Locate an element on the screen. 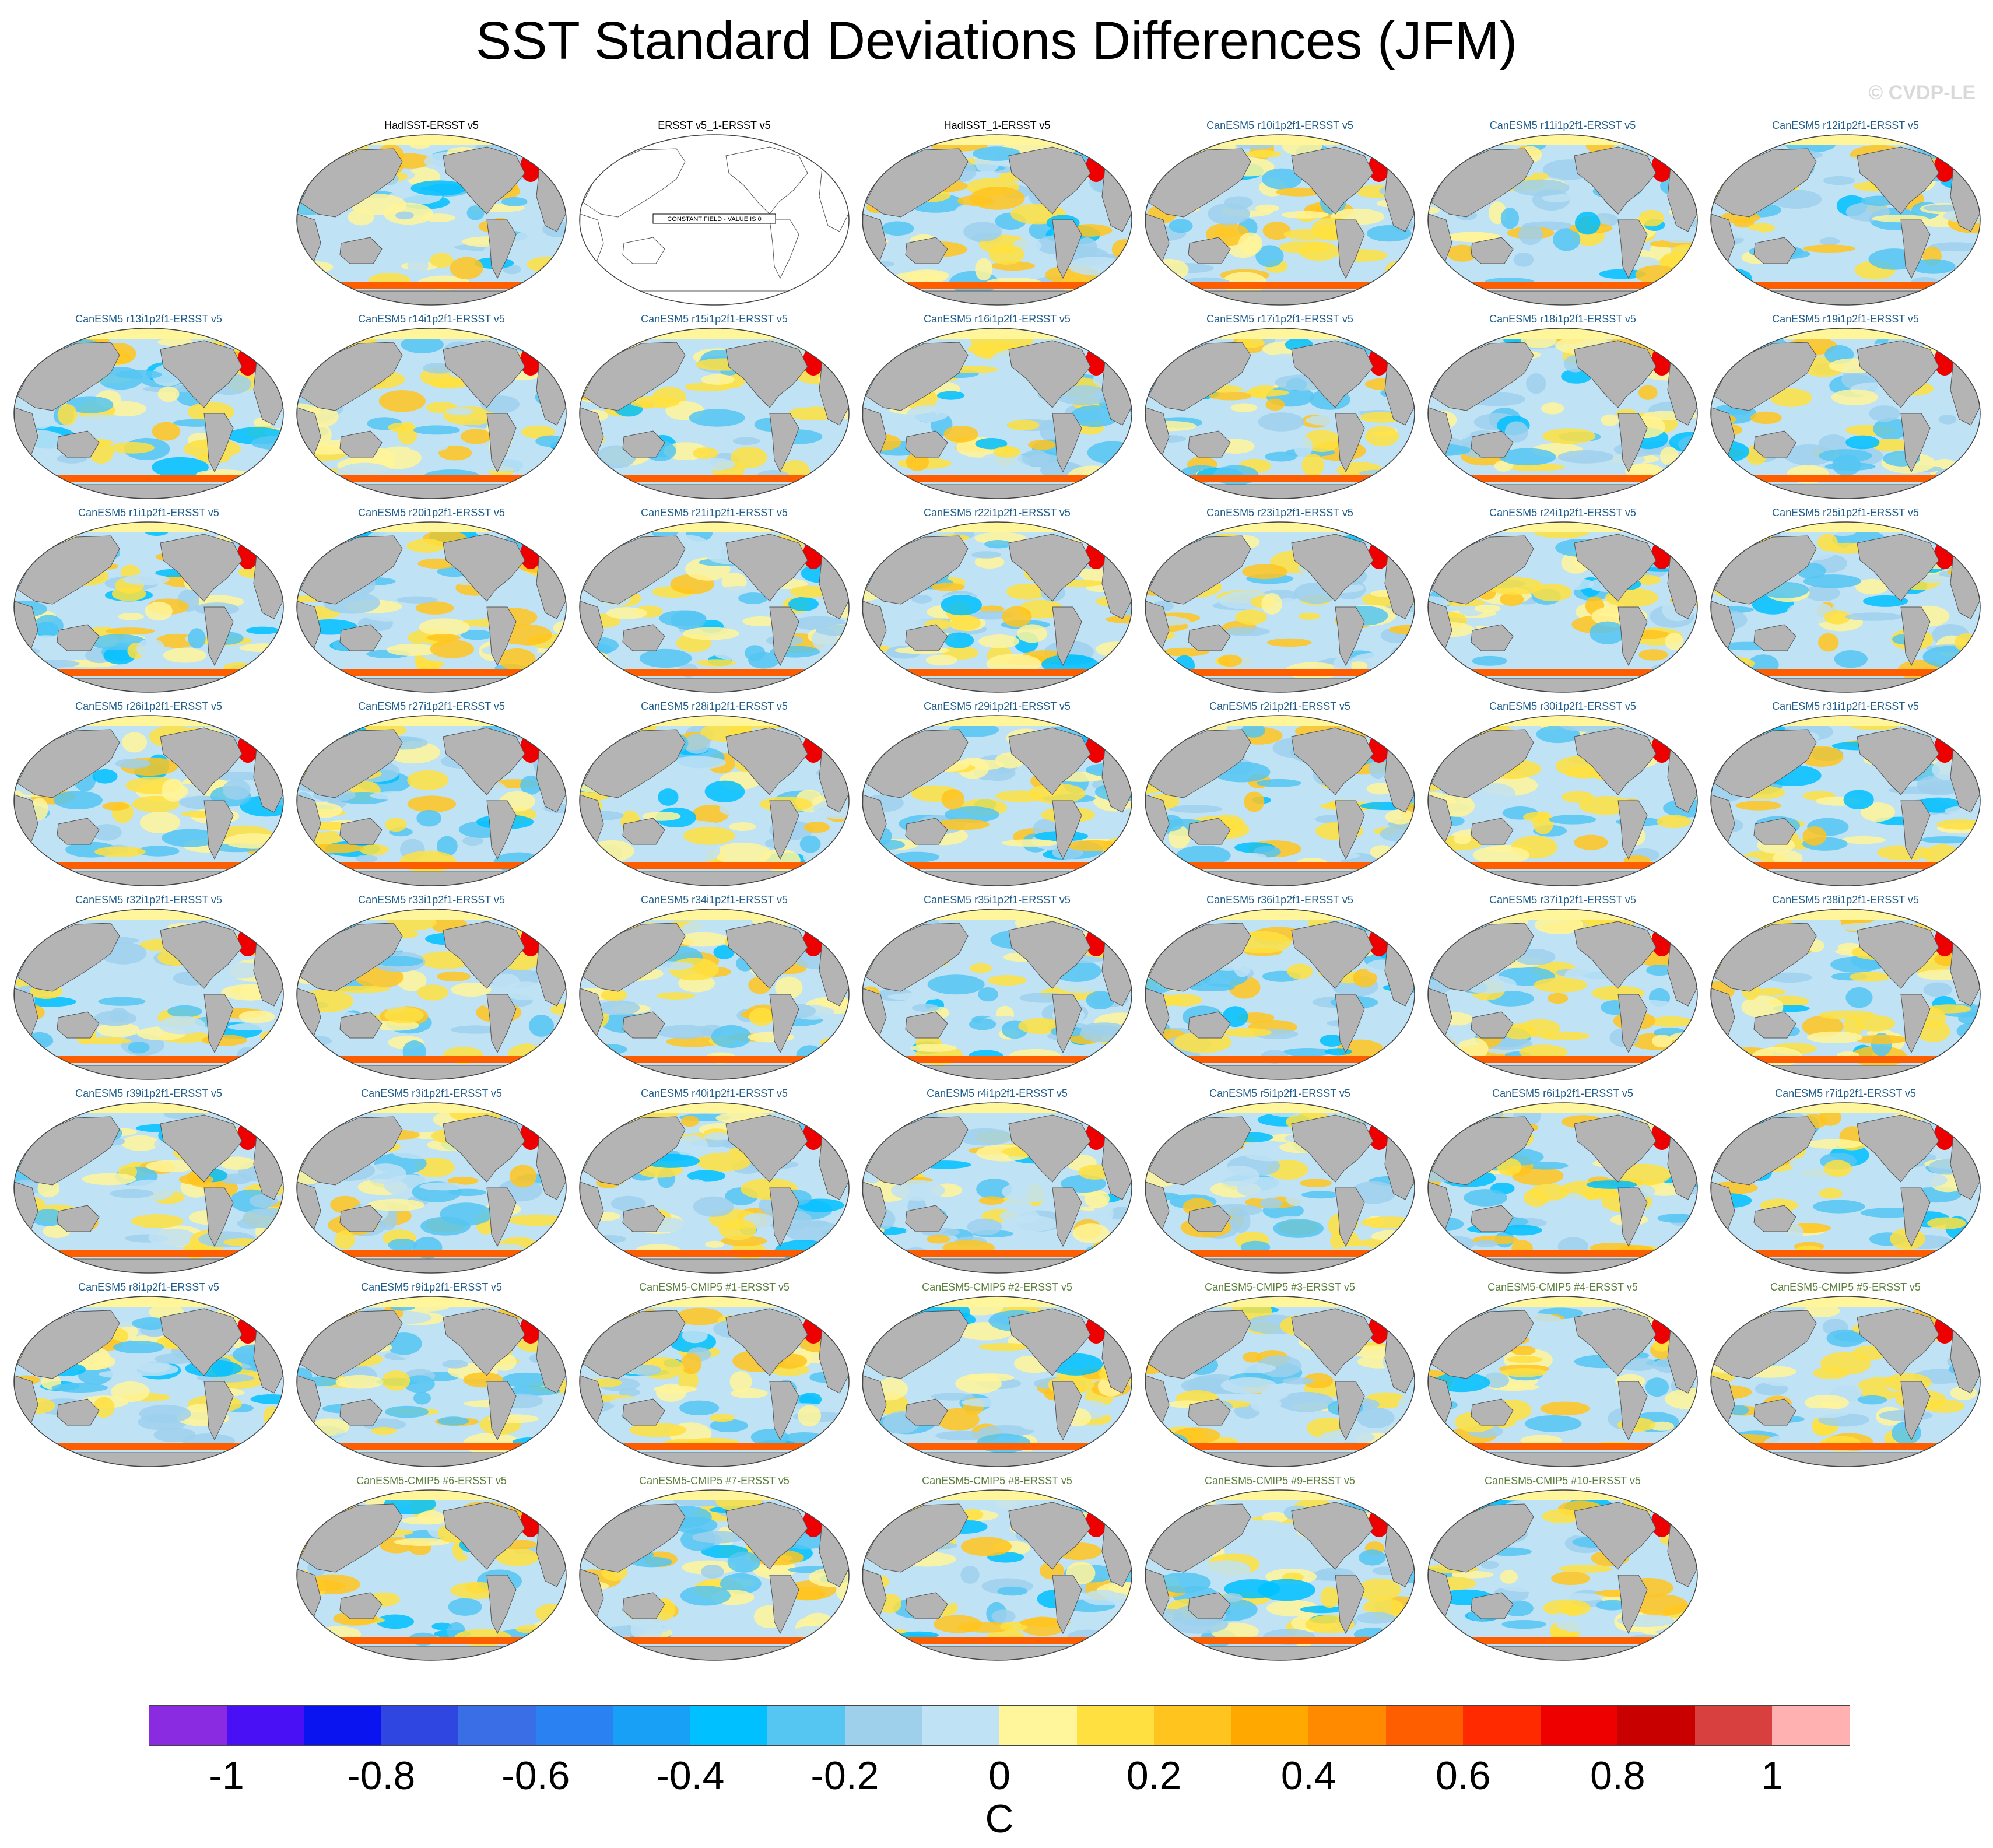 The image size is (1993, 1848). panel-title: CanESM5 r37i1p2f1-ERSST v5 is located at coordinates (1562, 900).